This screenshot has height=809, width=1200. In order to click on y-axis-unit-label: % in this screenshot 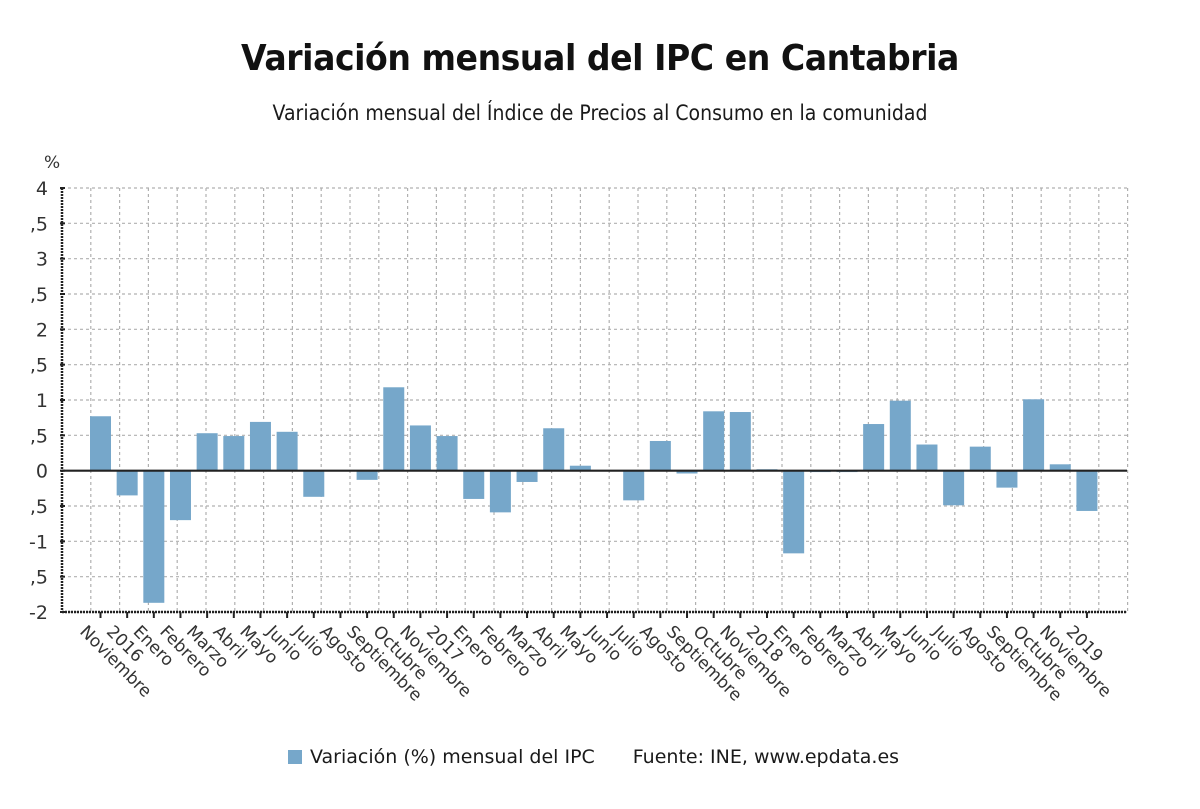, I will do `click(52, 163)`.